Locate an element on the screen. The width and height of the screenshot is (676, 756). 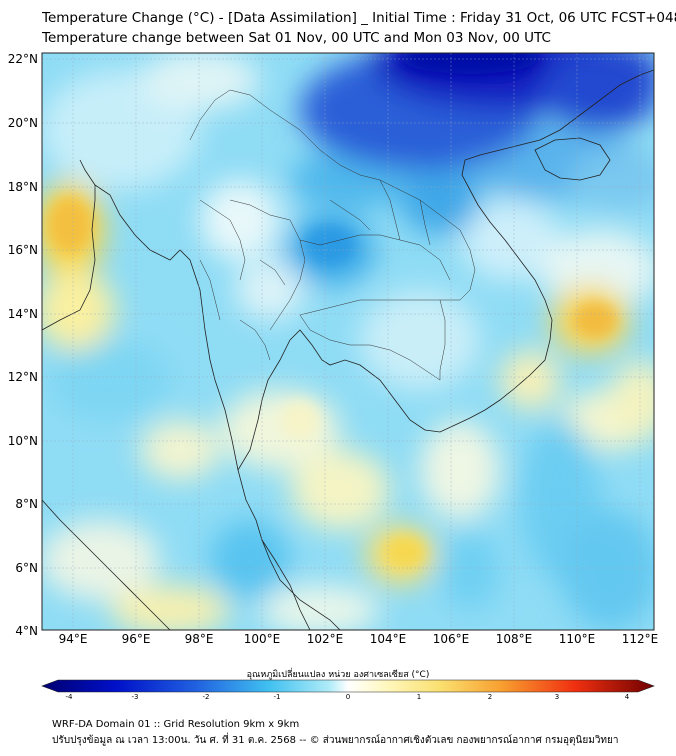
colorbar-tick: -4 is located at coordinates (69, 697).